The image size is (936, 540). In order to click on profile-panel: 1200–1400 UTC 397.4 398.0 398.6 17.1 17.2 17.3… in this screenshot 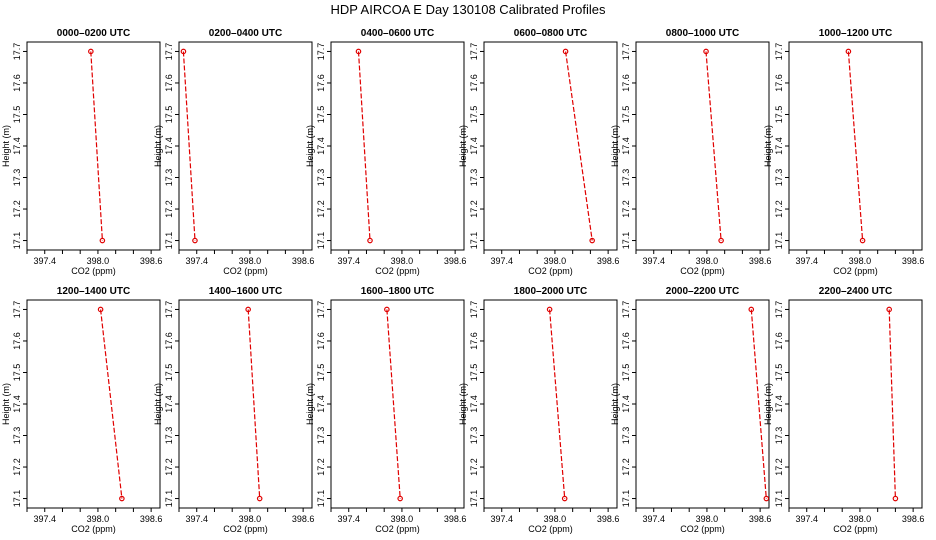, I will do `click(81, 410)`.